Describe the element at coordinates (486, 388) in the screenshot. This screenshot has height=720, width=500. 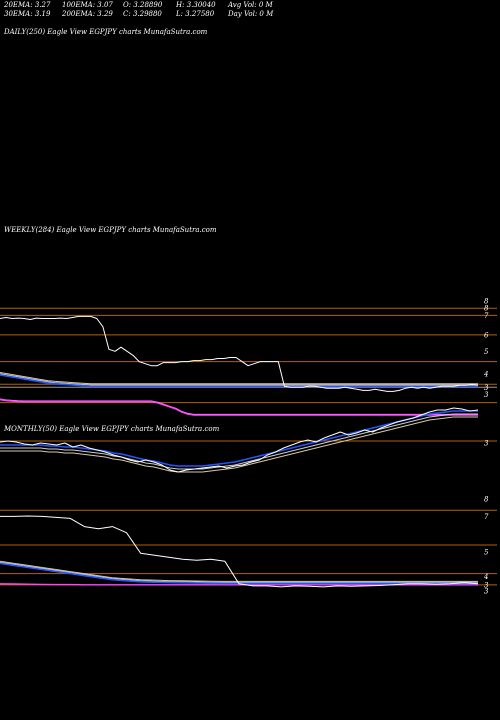
I see `weekly-ytick-6: 3` at that location.